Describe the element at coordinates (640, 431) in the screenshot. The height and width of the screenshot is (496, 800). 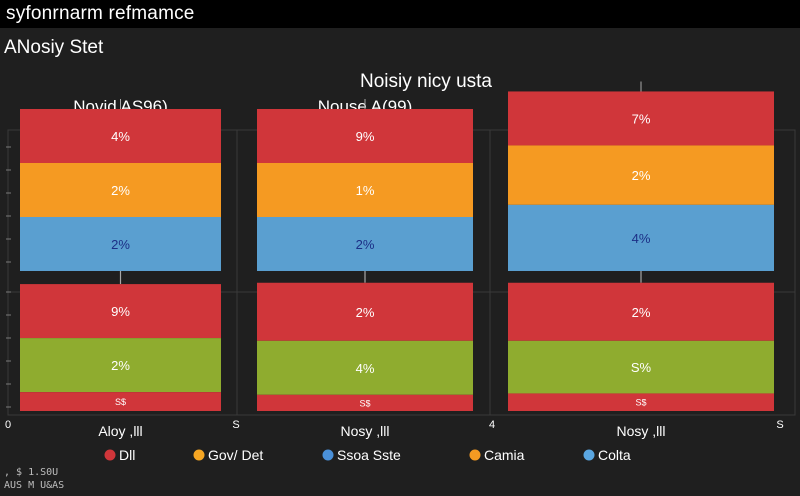
I see `x-label-3: Nosy ,lll` at that location.